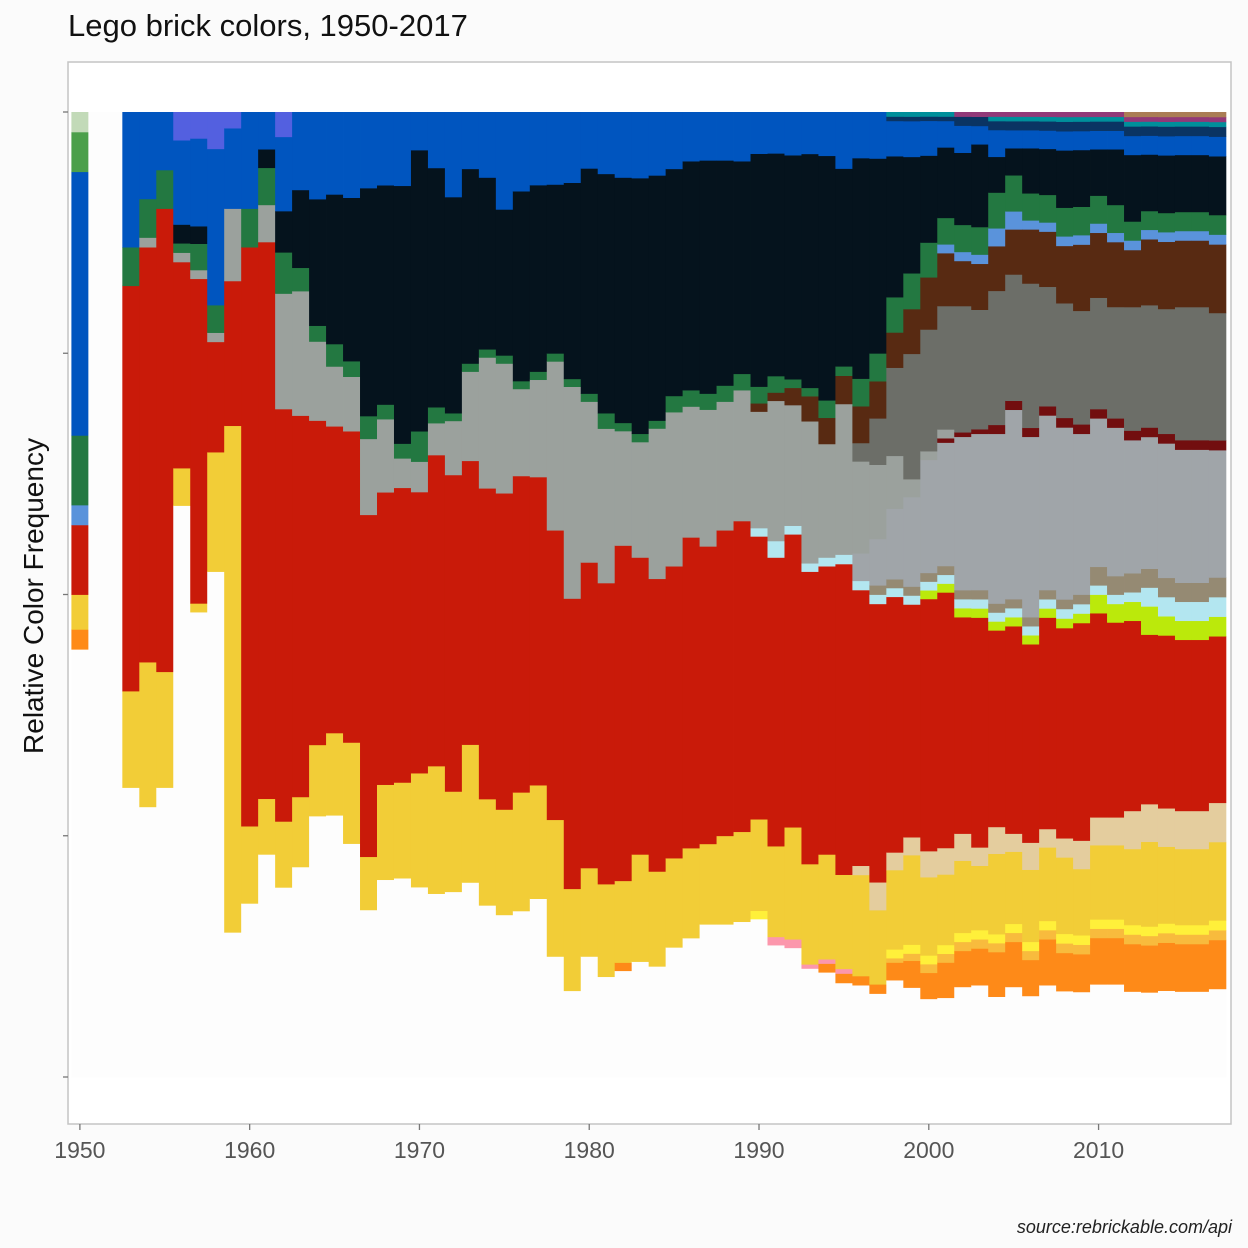  What do you see at coordinates (1048, 884) in the screenshot?
I see `bar-segment-yellow-2007` at bounding box center [1048, 884].